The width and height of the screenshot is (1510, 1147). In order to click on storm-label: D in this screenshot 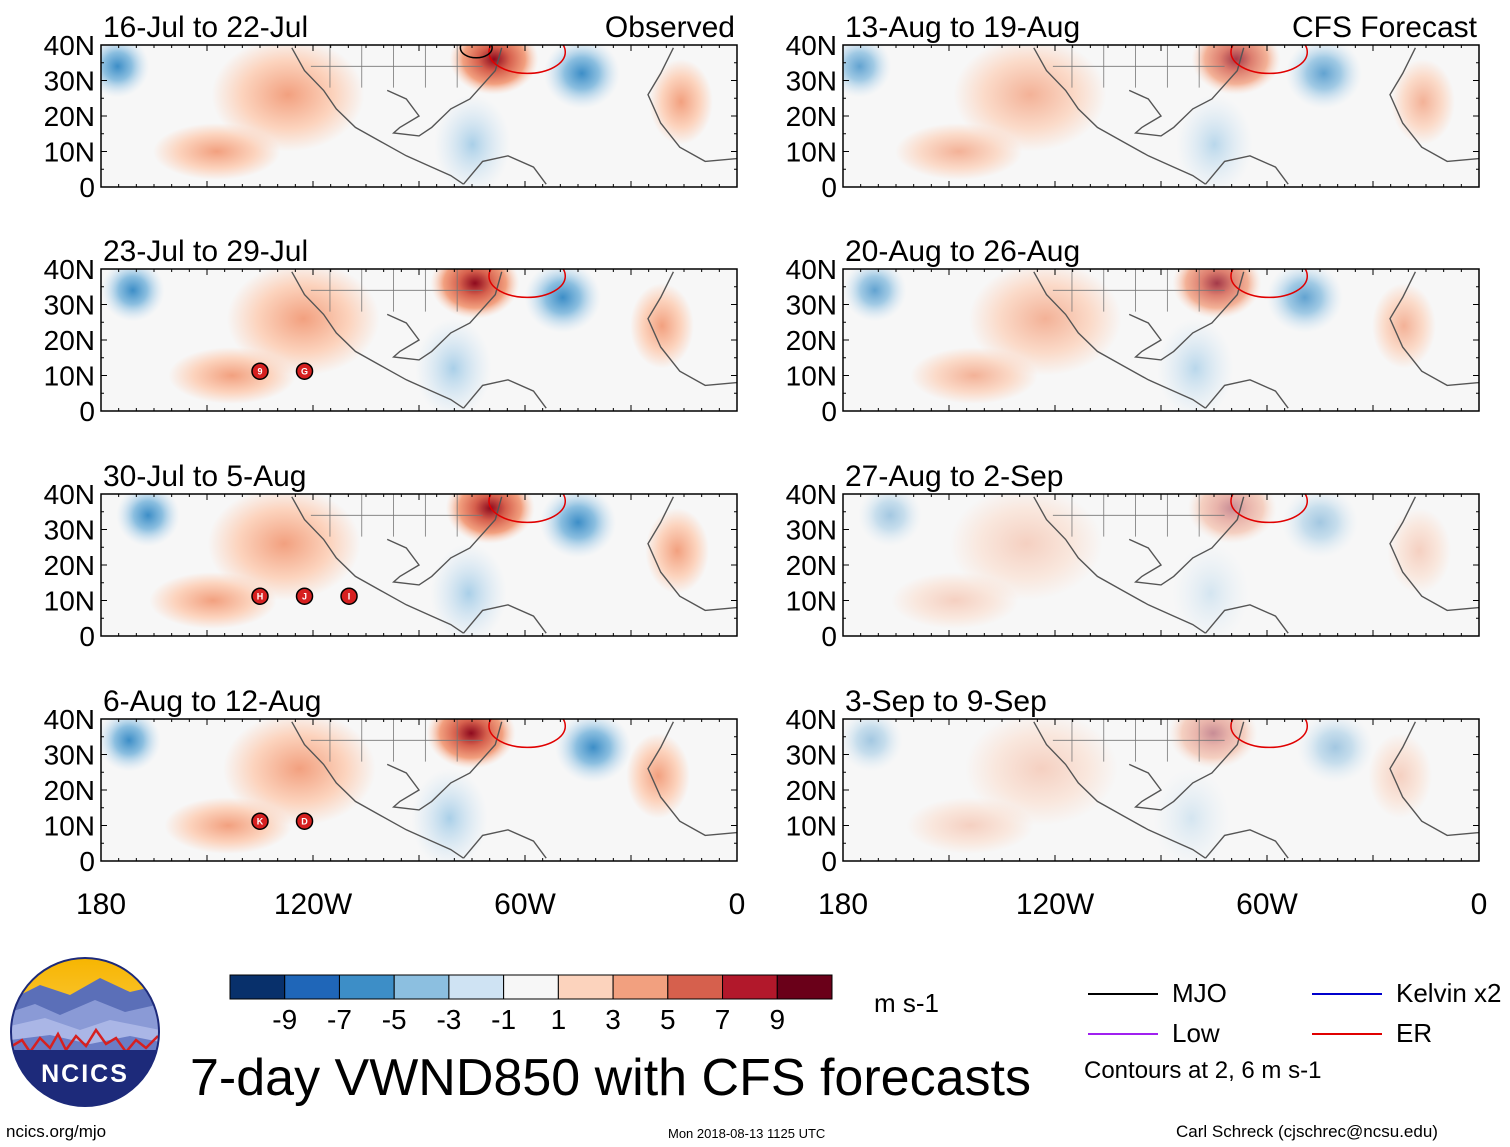, I will do `click(304, 822)`.